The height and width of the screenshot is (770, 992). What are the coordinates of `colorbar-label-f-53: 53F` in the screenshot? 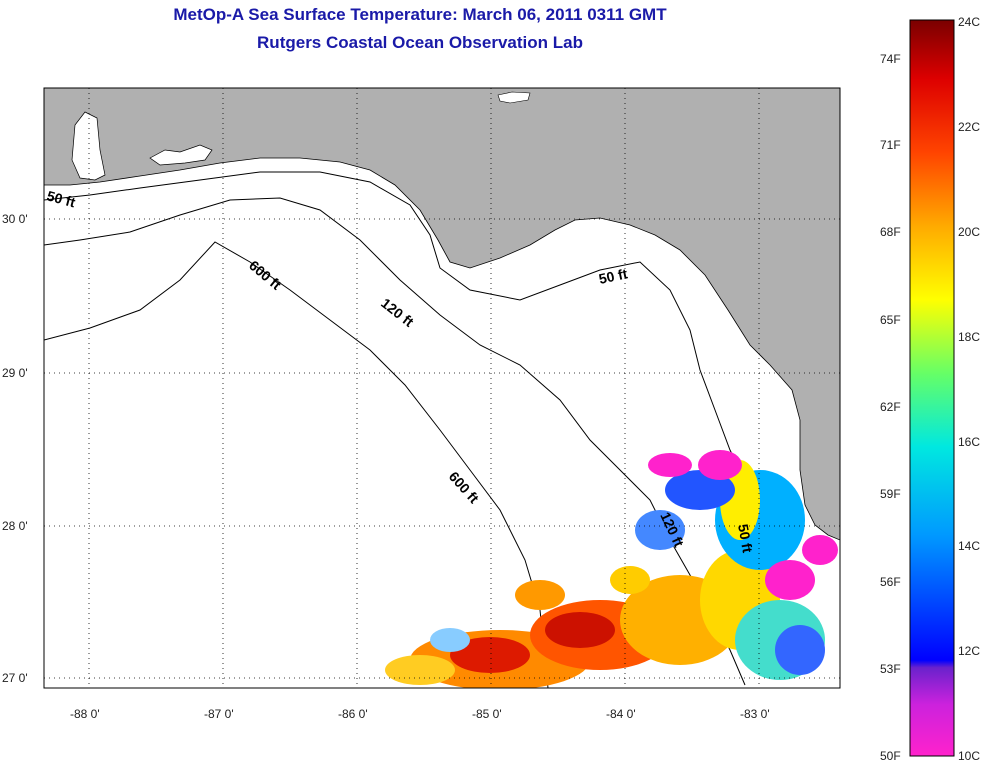 It's located at (890, 669).